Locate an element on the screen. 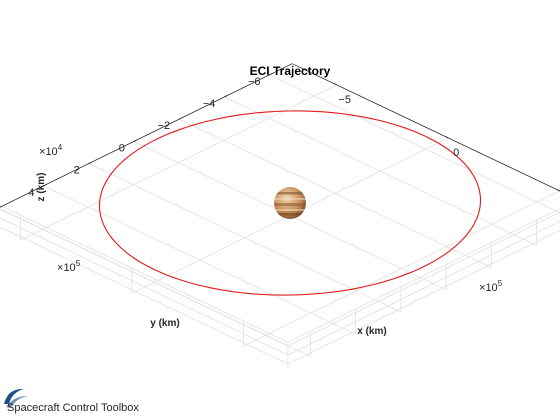 This screenshot has width=560, height=420. y-axis-label: y (km) is located at coordinates (164, 323).